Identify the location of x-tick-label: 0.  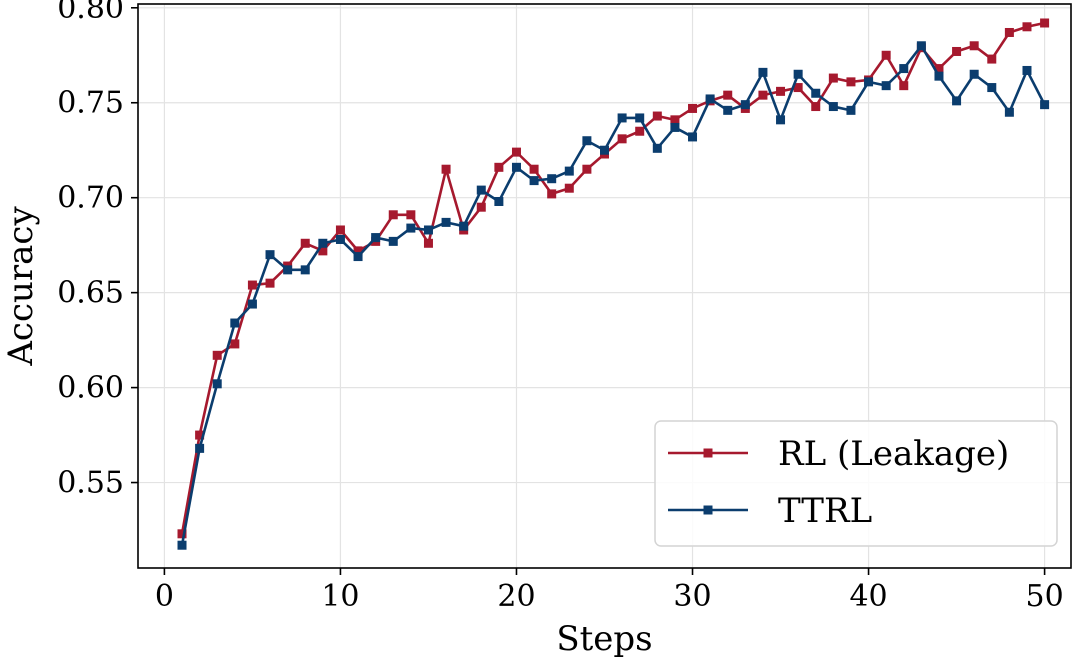
(164, 596).